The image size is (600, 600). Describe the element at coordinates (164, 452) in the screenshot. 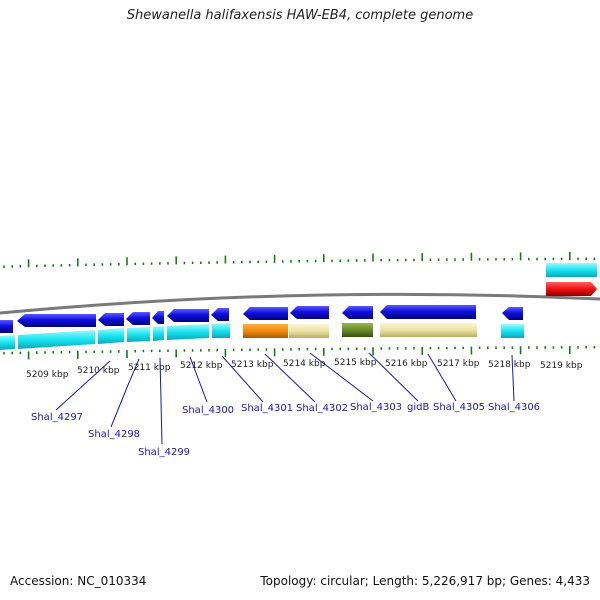

I see `gene-label-shal-4299: Shal_4299` at that location.